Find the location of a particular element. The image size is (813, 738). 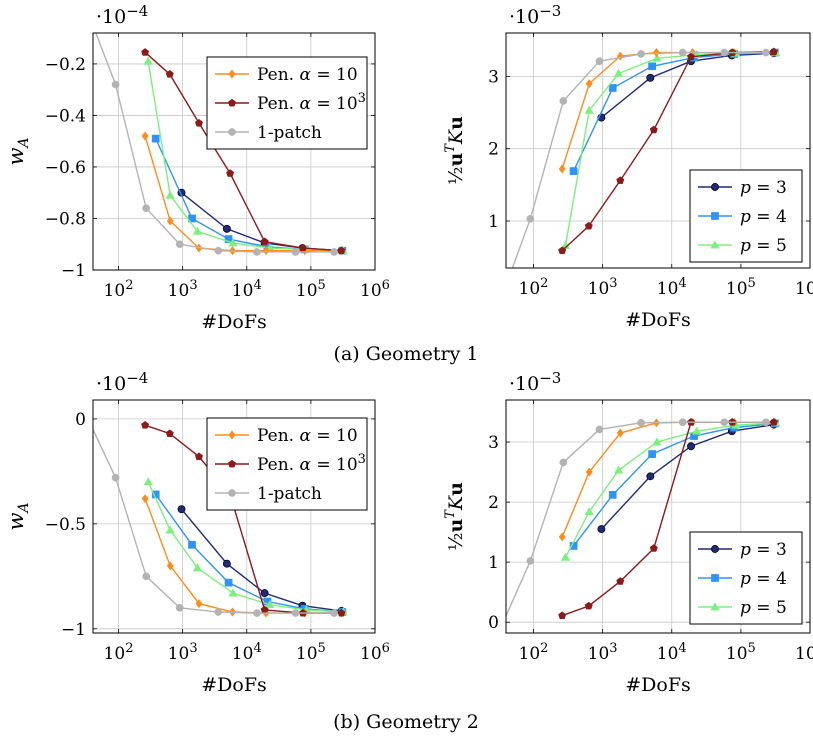

x-tick-label: 10⁶ is located at coordinates (375, 652).